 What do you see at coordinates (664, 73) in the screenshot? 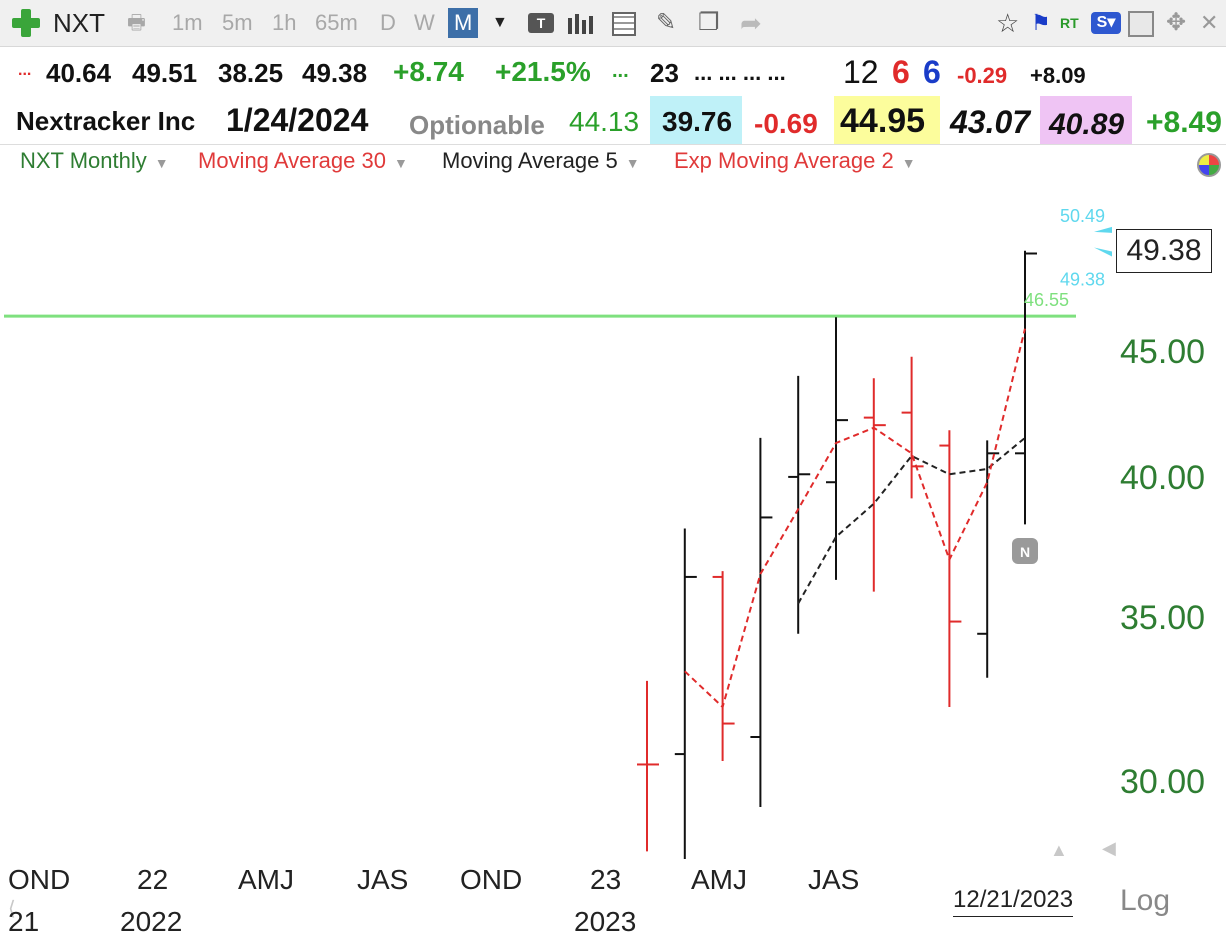
I see `quote-n1: 23` at bounding box center [664, 73].